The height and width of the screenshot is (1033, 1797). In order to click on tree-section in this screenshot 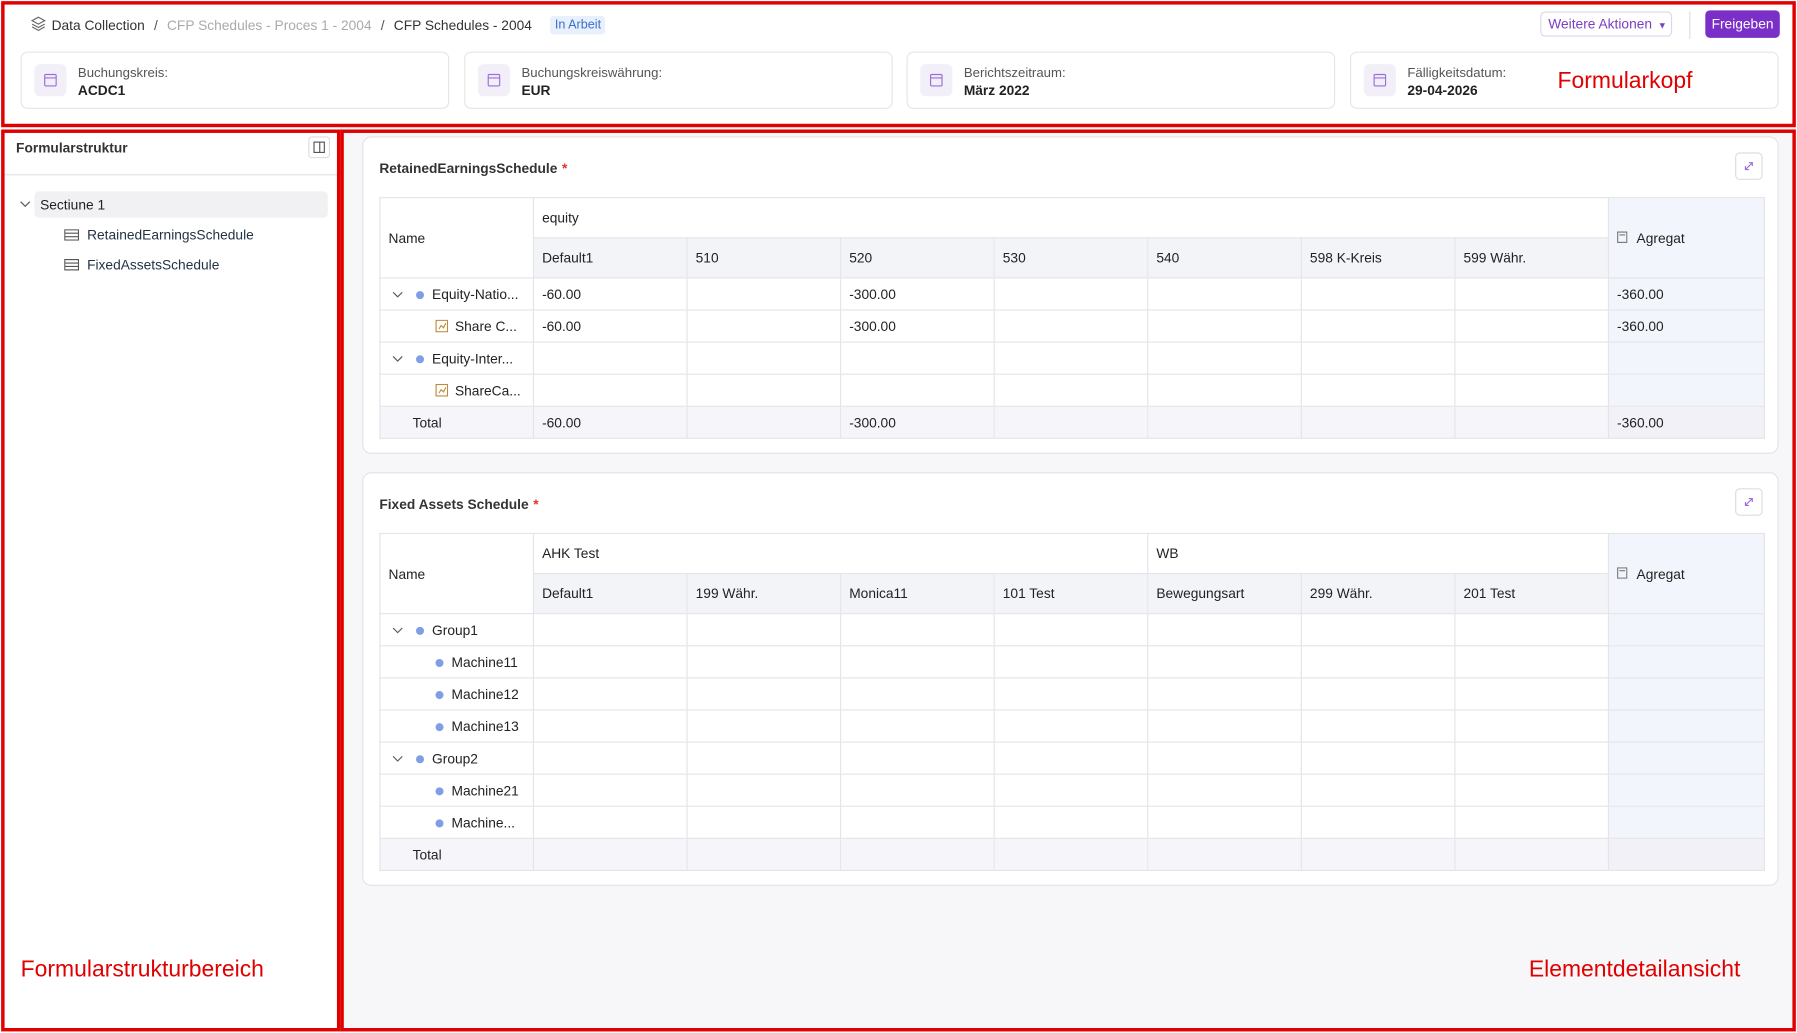, I will do `click(181, 204)`.